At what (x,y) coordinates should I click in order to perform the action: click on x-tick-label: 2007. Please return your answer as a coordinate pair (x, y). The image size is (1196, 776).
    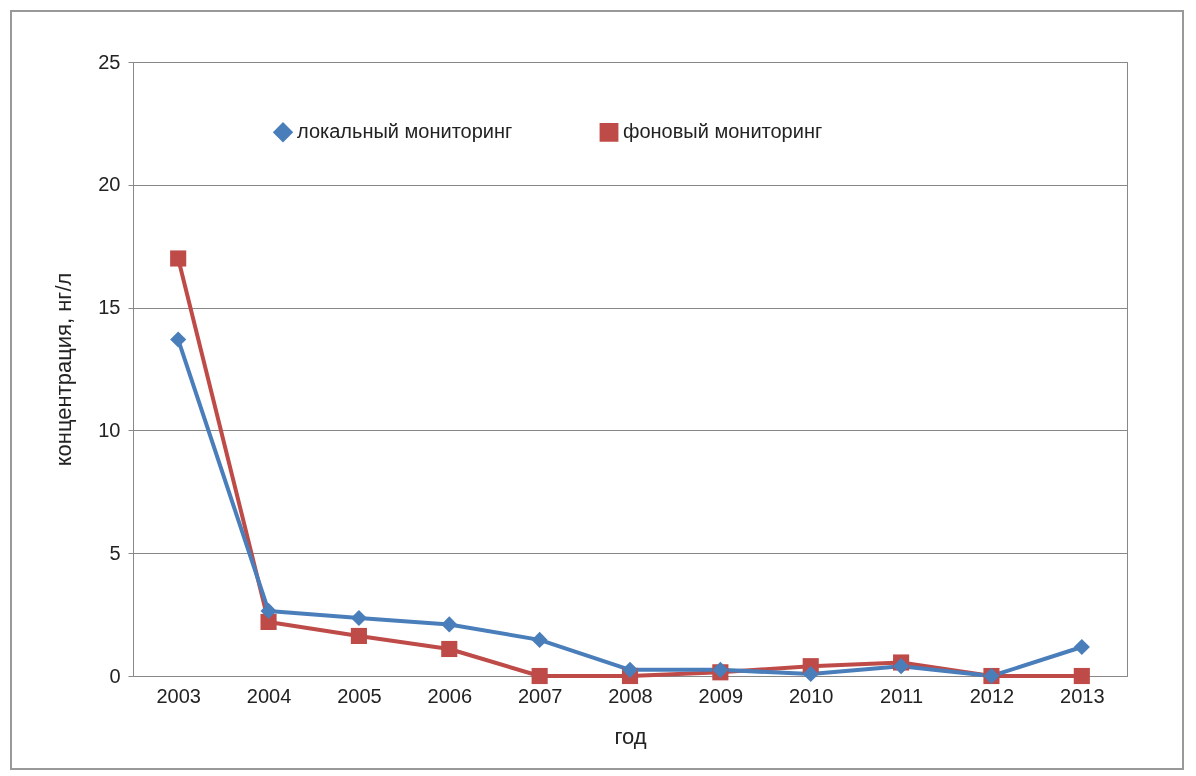
    Looking at the image, I should click on (540, 695).